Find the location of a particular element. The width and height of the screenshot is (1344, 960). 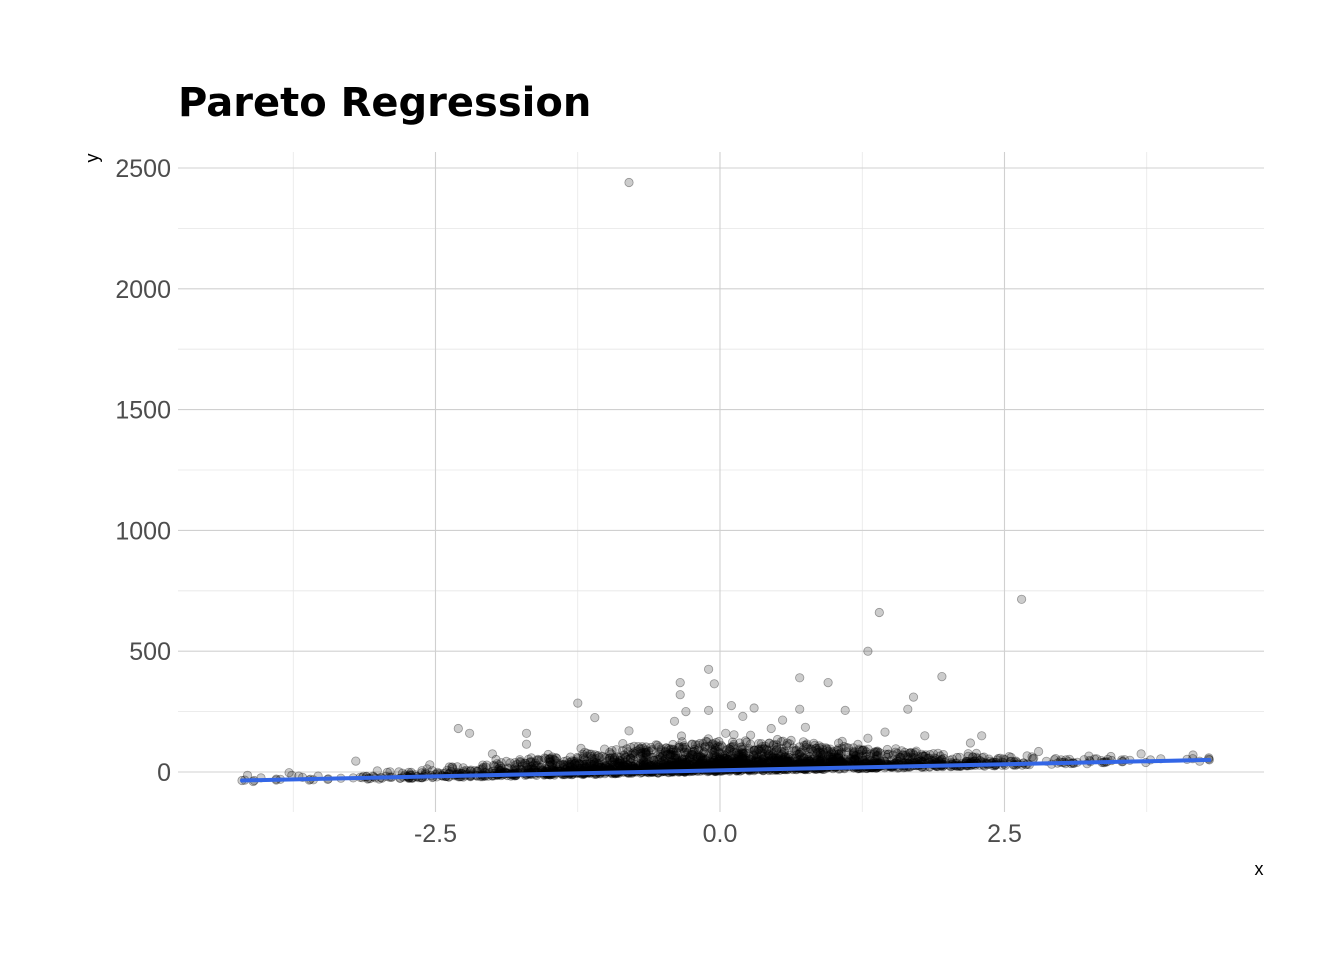

y-tick-label: 500 is located at coordinates (150, 652).